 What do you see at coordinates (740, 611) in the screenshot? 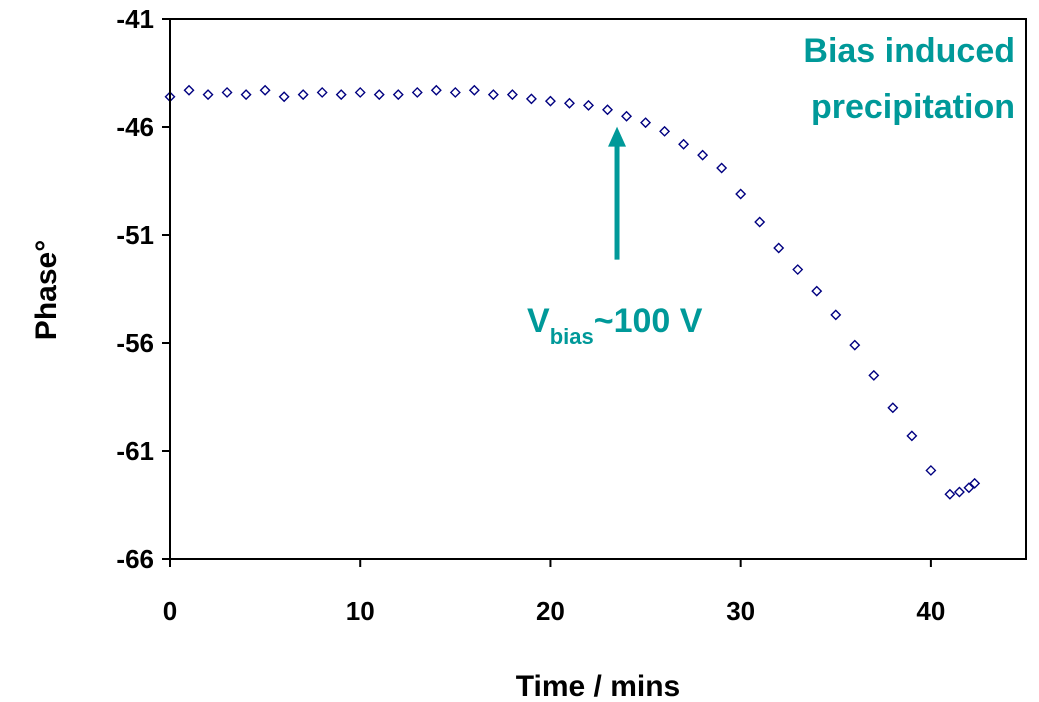
I see `x-tick-label: 30` at bounding box center [740, 611].